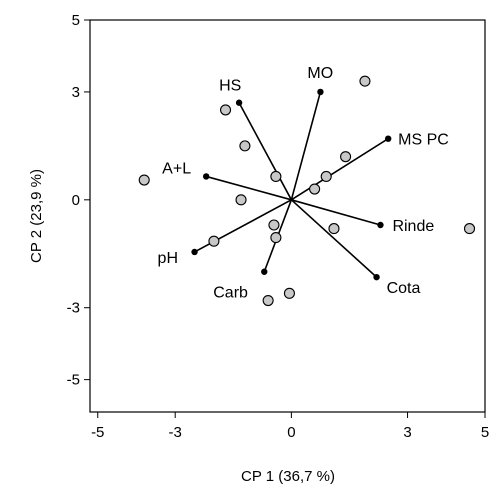 The width and height of the screenshot is (492, 486). I want to click on x-tick-label: 0, so click(291, 432).